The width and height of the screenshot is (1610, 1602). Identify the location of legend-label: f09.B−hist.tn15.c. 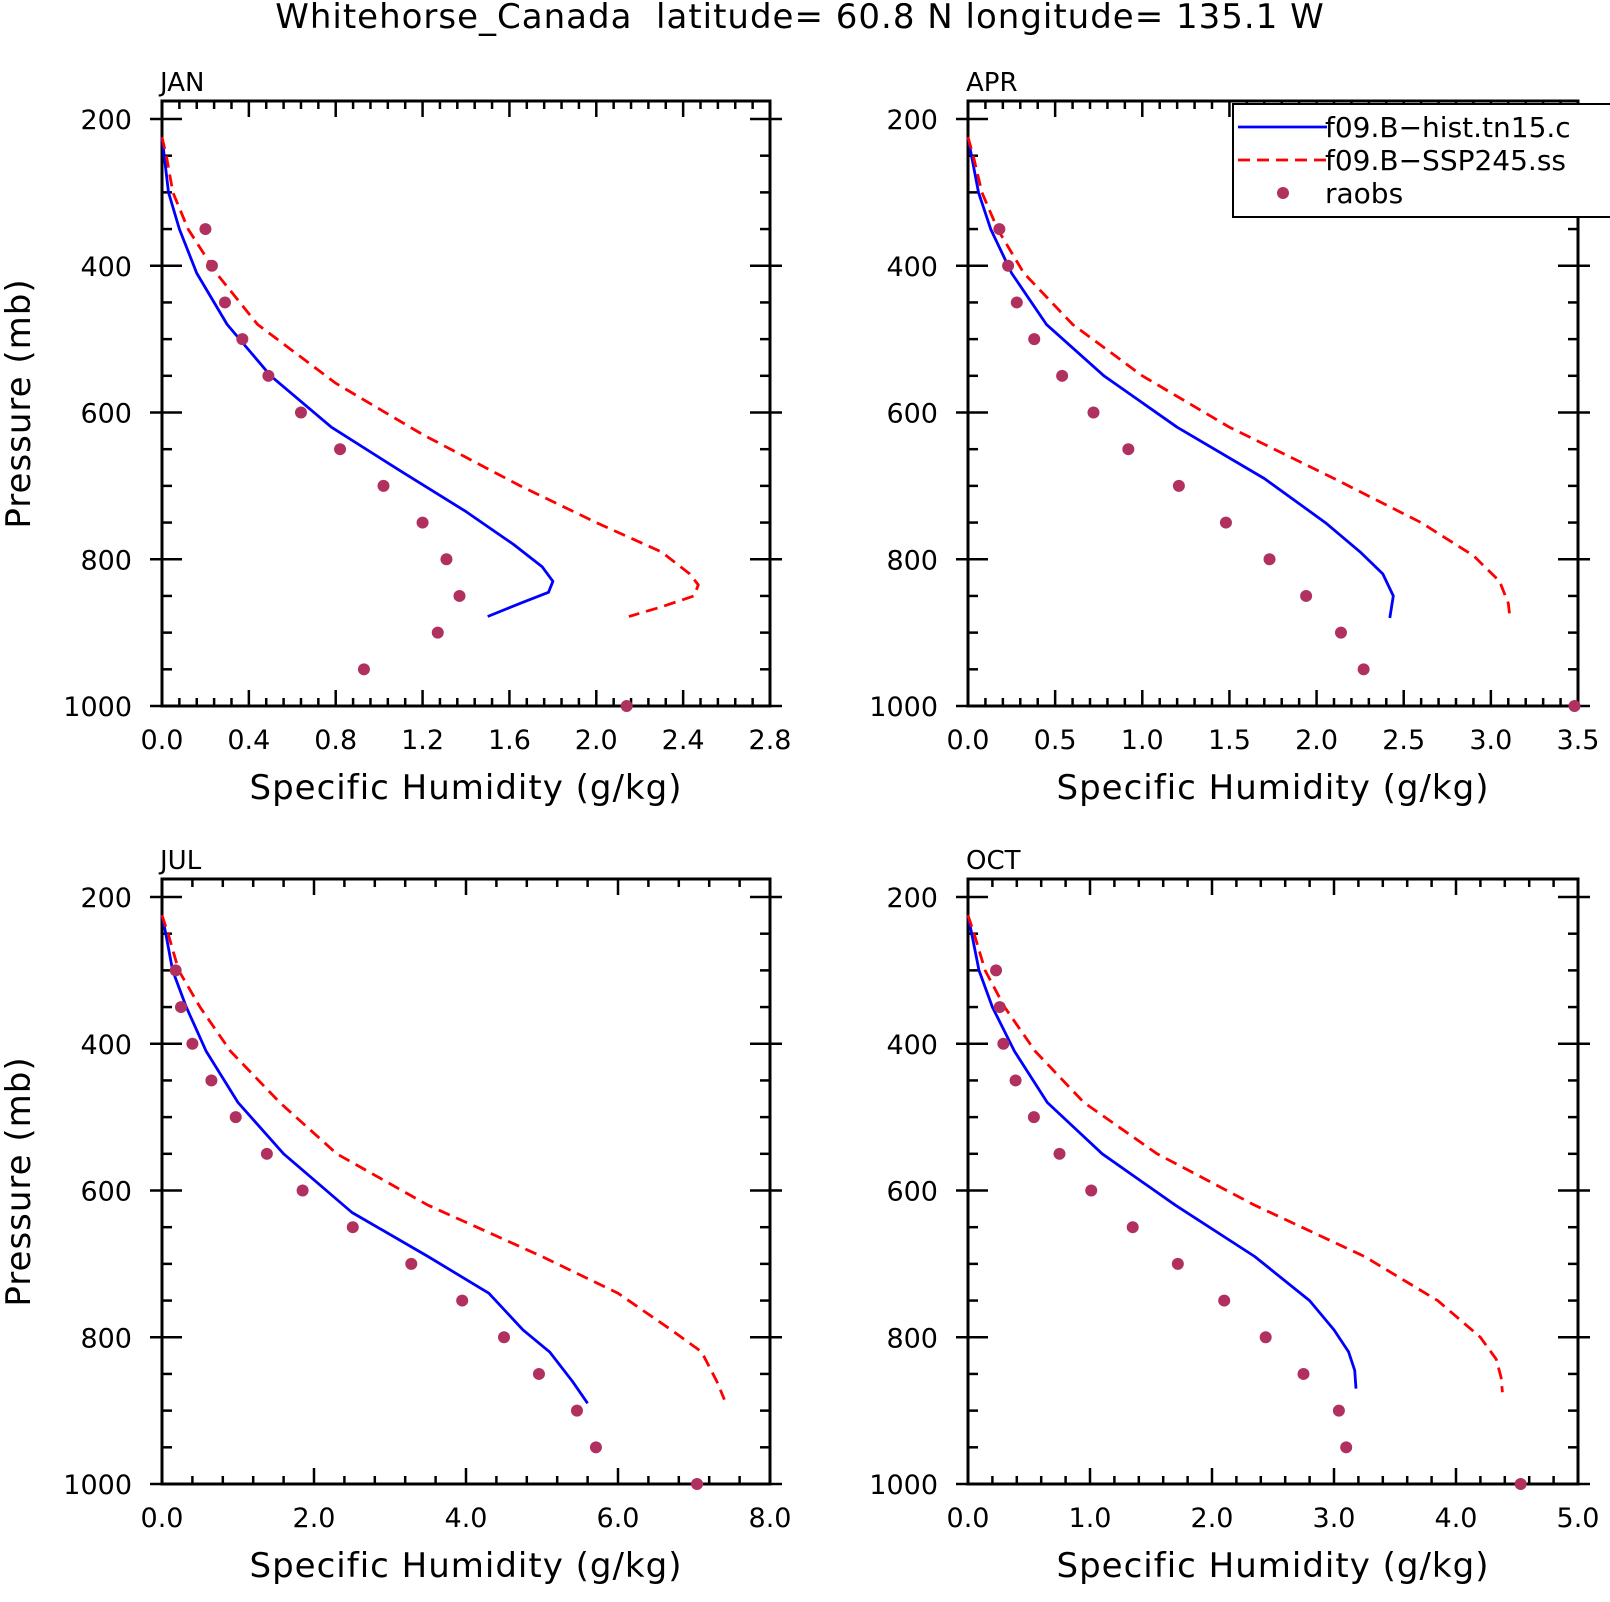
(1448, 127).